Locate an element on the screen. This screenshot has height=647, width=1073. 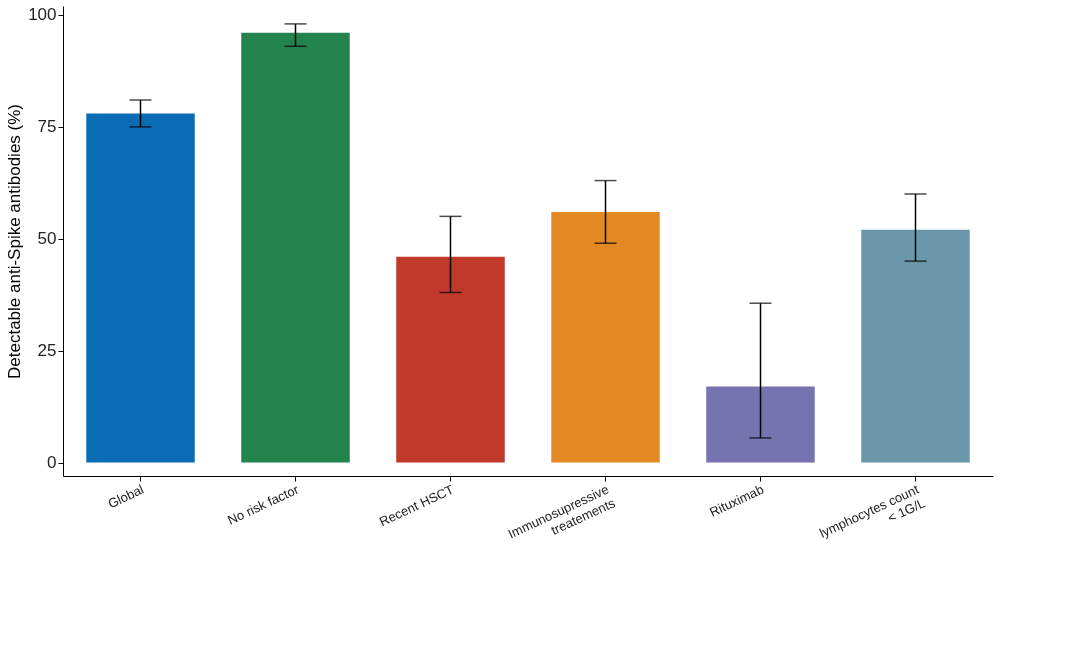
y-tick-label: 100 is located at coordinates (42, 15).